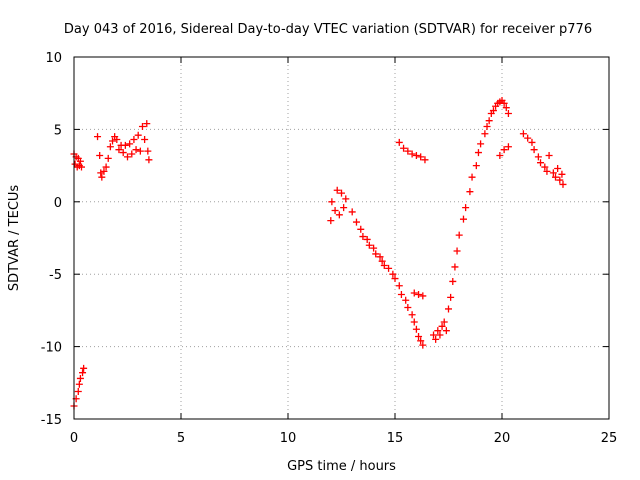 This screenshot has height=480, width=640. I want to click on y-tick-label: -5, so click(55, 275).